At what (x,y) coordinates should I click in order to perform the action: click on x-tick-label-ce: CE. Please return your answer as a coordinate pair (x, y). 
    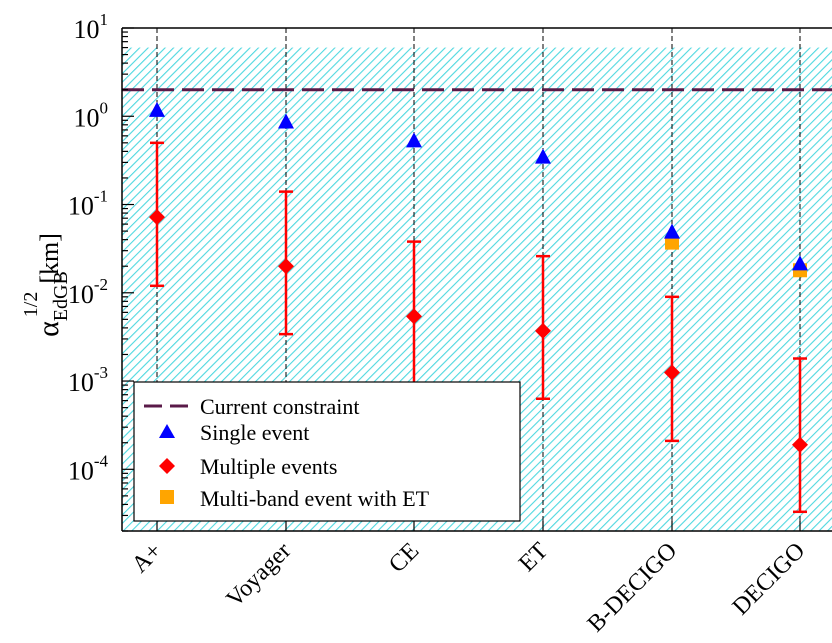
    Looking at the image, I should click on (404, 558).